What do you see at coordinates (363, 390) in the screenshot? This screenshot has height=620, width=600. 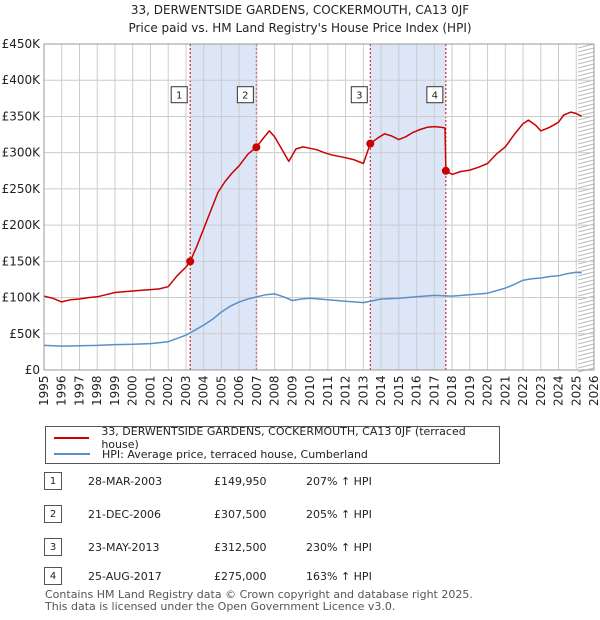 I see `x-tick-label: 2013` at bounding box center [363, 390].